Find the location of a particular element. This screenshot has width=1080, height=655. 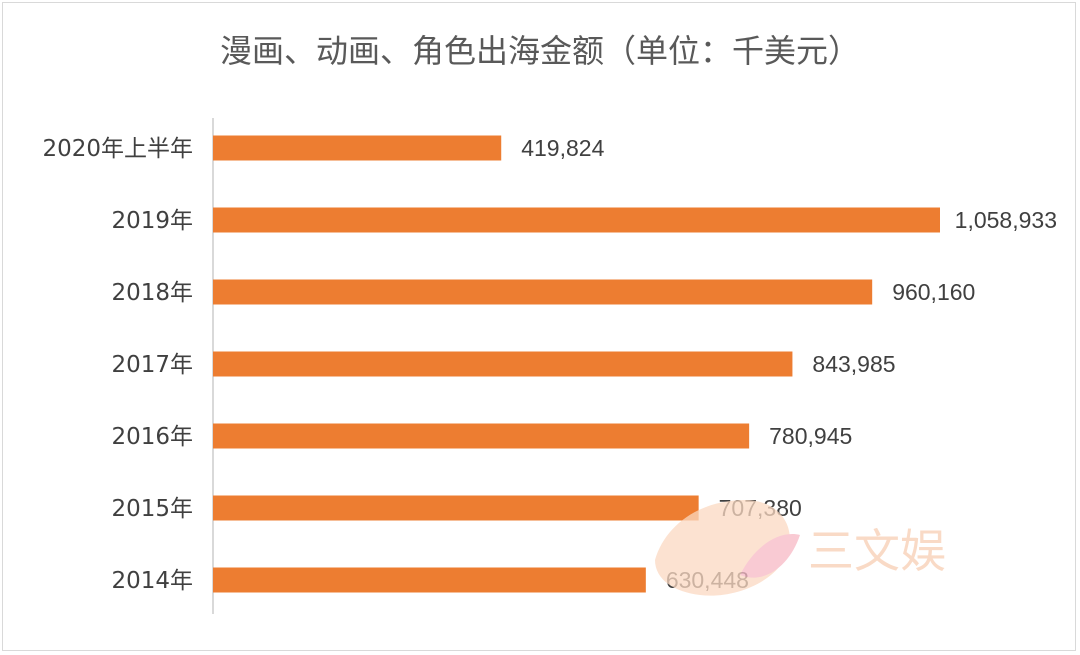

data-label: 419,824 is located at coordinates (562, 148).